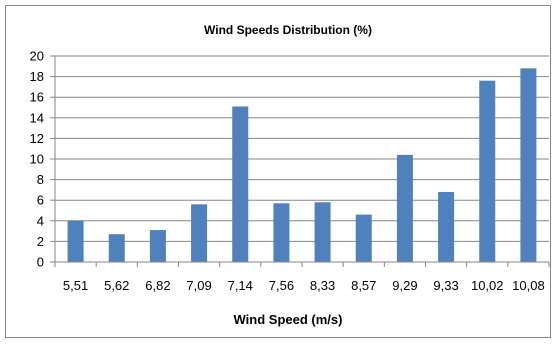  Describe the element at coordinates (445, 285) in the screenshot. I see `x-tick-label: 9,33` at that location.